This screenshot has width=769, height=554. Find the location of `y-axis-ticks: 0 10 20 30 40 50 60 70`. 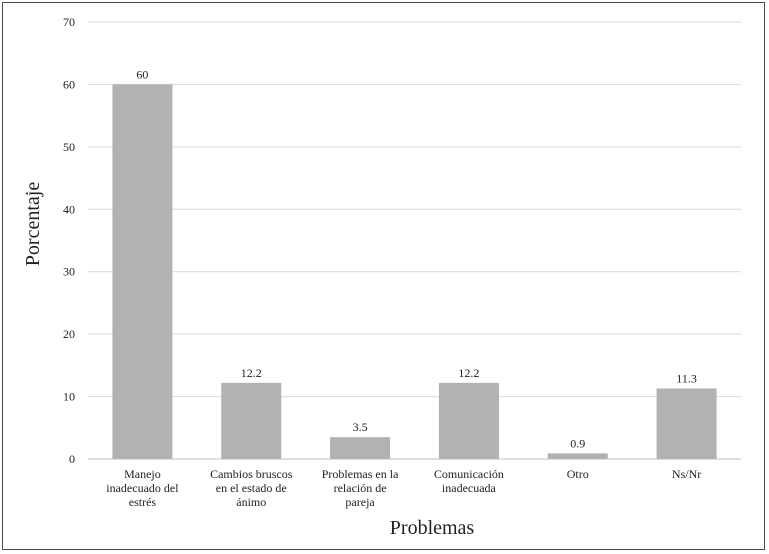

y-axis-ticks: 0 10 20 30 40 50 60 70 is located at coordinates (69, 240).